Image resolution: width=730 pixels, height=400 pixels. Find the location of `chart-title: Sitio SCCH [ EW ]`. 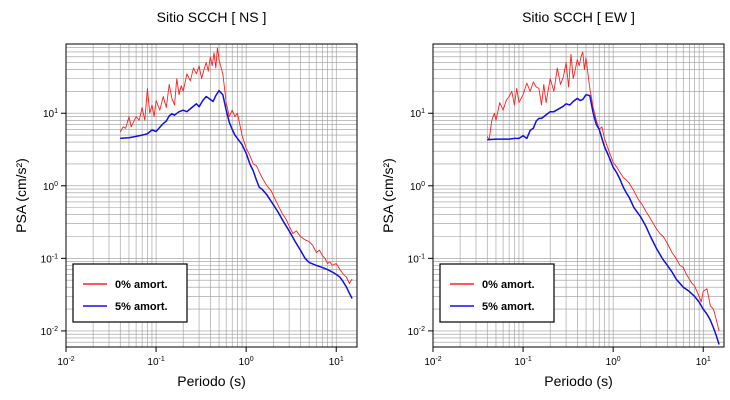

chart-title: Sitio SCCH [ EW ] is located at coordinates (578, 17).